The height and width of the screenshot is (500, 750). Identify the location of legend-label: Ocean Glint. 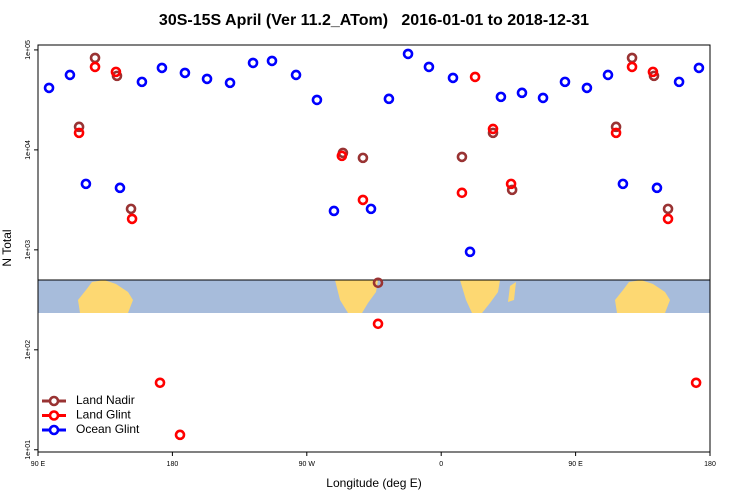
(108, 429).